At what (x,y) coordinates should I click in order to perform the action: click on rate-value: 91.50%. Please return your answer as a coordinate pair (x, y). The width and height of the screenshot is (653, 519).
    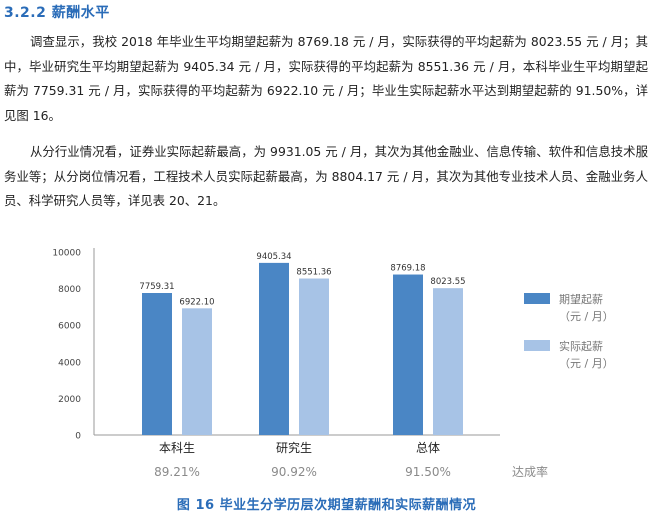
    Looking at the image, I should click on (428, 472).